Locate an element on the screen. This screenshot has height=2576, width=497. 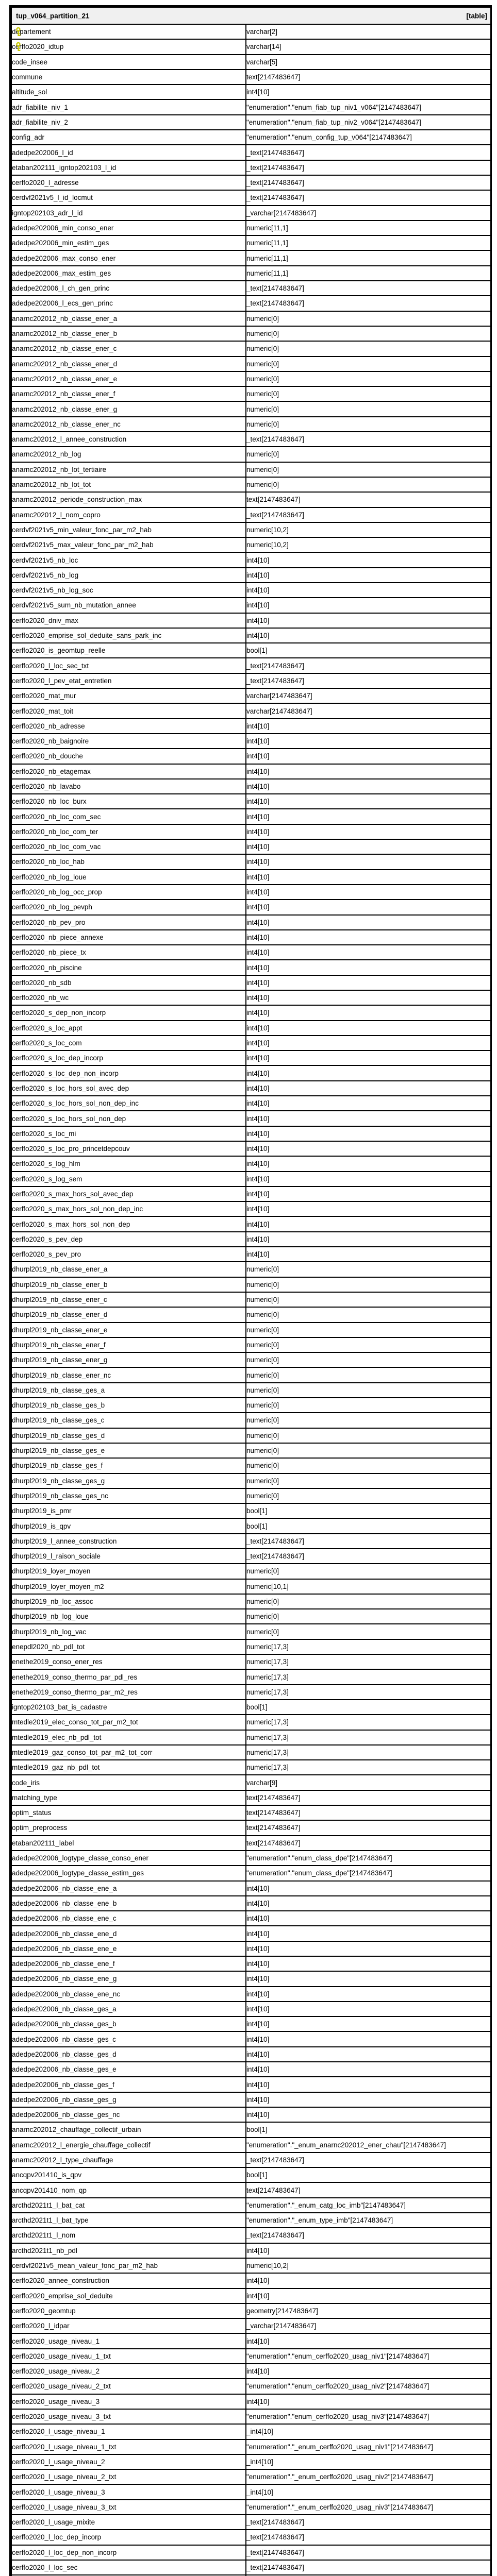
column-name-cell: cerffo2020_s_max_hors_sol_avec_dep is located at coordinates (128, 1193).